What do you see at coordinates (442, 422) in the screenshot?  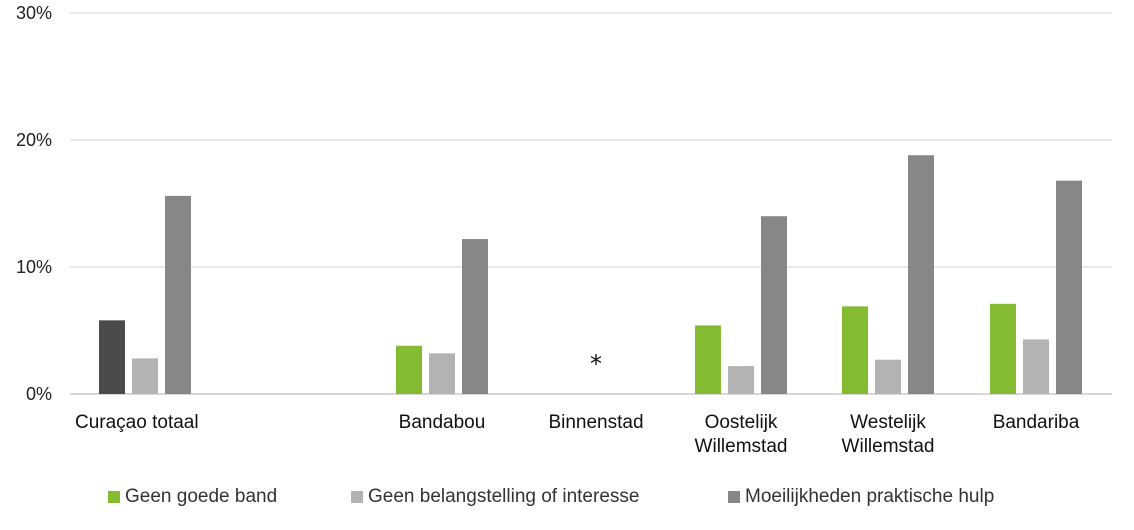 I see `category-label: Bandabou` at bounding box center [442, 422].